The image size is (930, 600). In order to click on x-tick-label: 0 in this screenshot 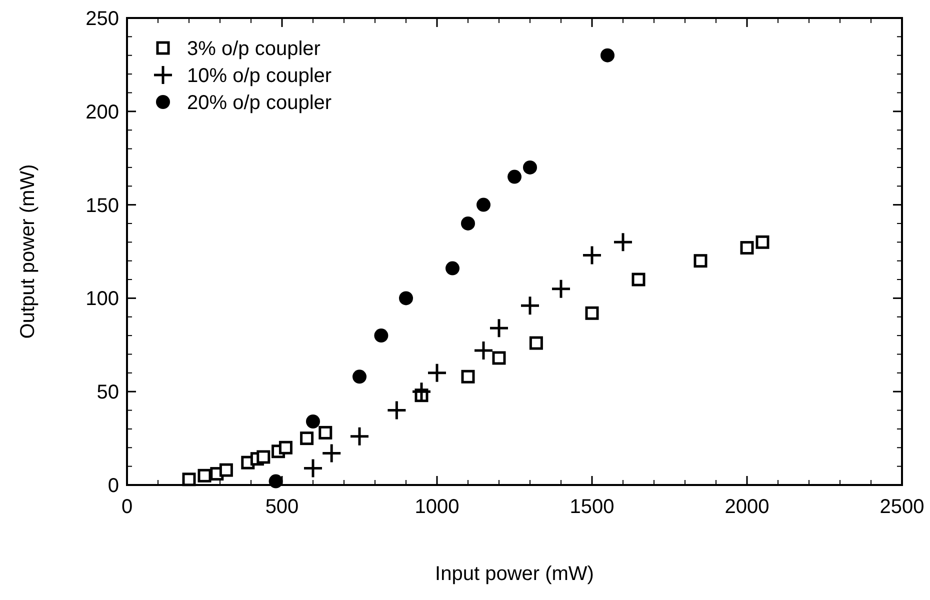, I will do `click(127, 507)`.